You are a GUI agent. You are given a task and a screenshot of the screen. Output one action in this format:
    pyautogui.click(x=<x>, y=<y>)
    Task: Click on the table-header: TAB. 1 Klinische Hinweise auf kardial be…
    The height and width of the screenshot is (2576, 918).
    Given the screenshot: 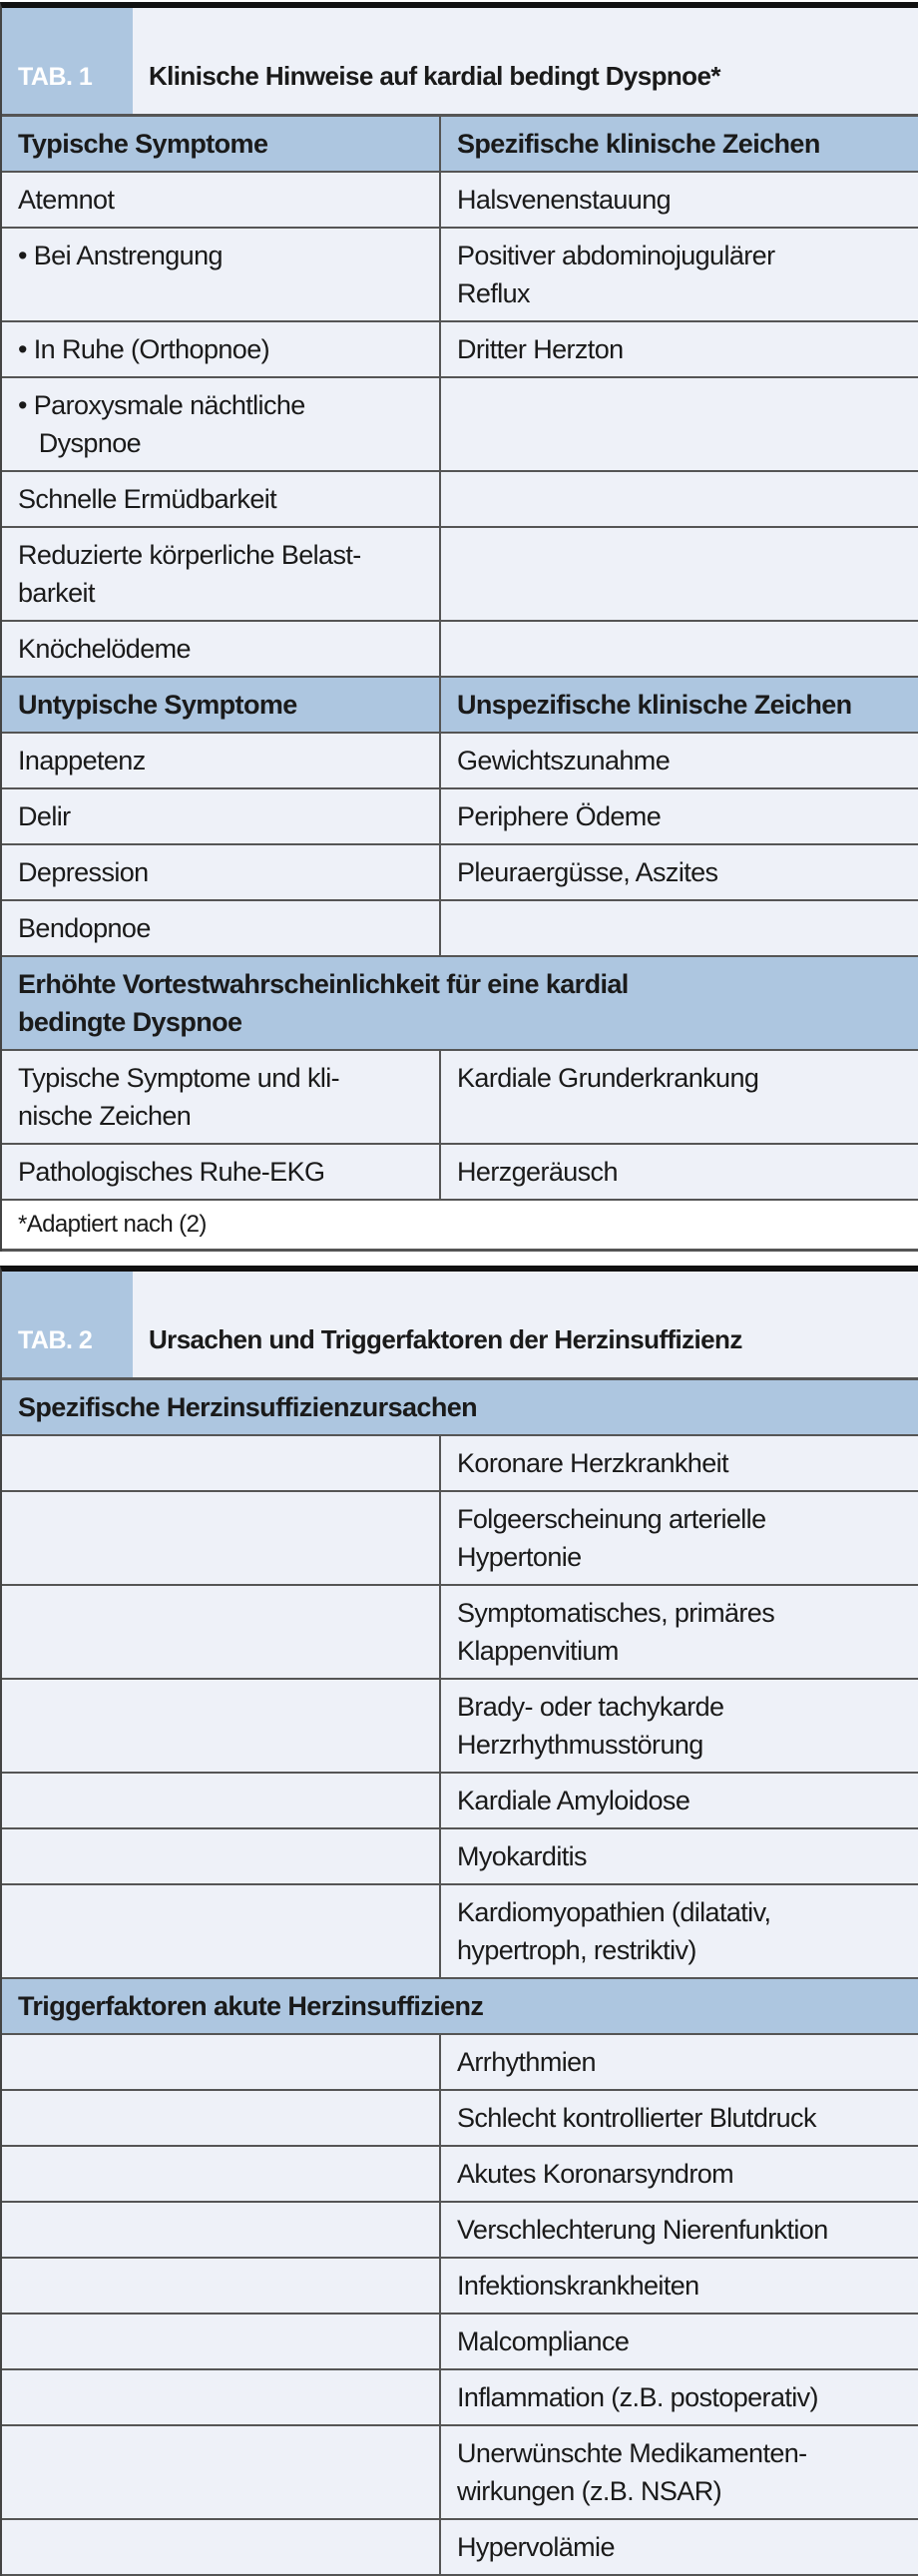 What is the action you would take?
    pyautogui.click(x=460, y=63)
    